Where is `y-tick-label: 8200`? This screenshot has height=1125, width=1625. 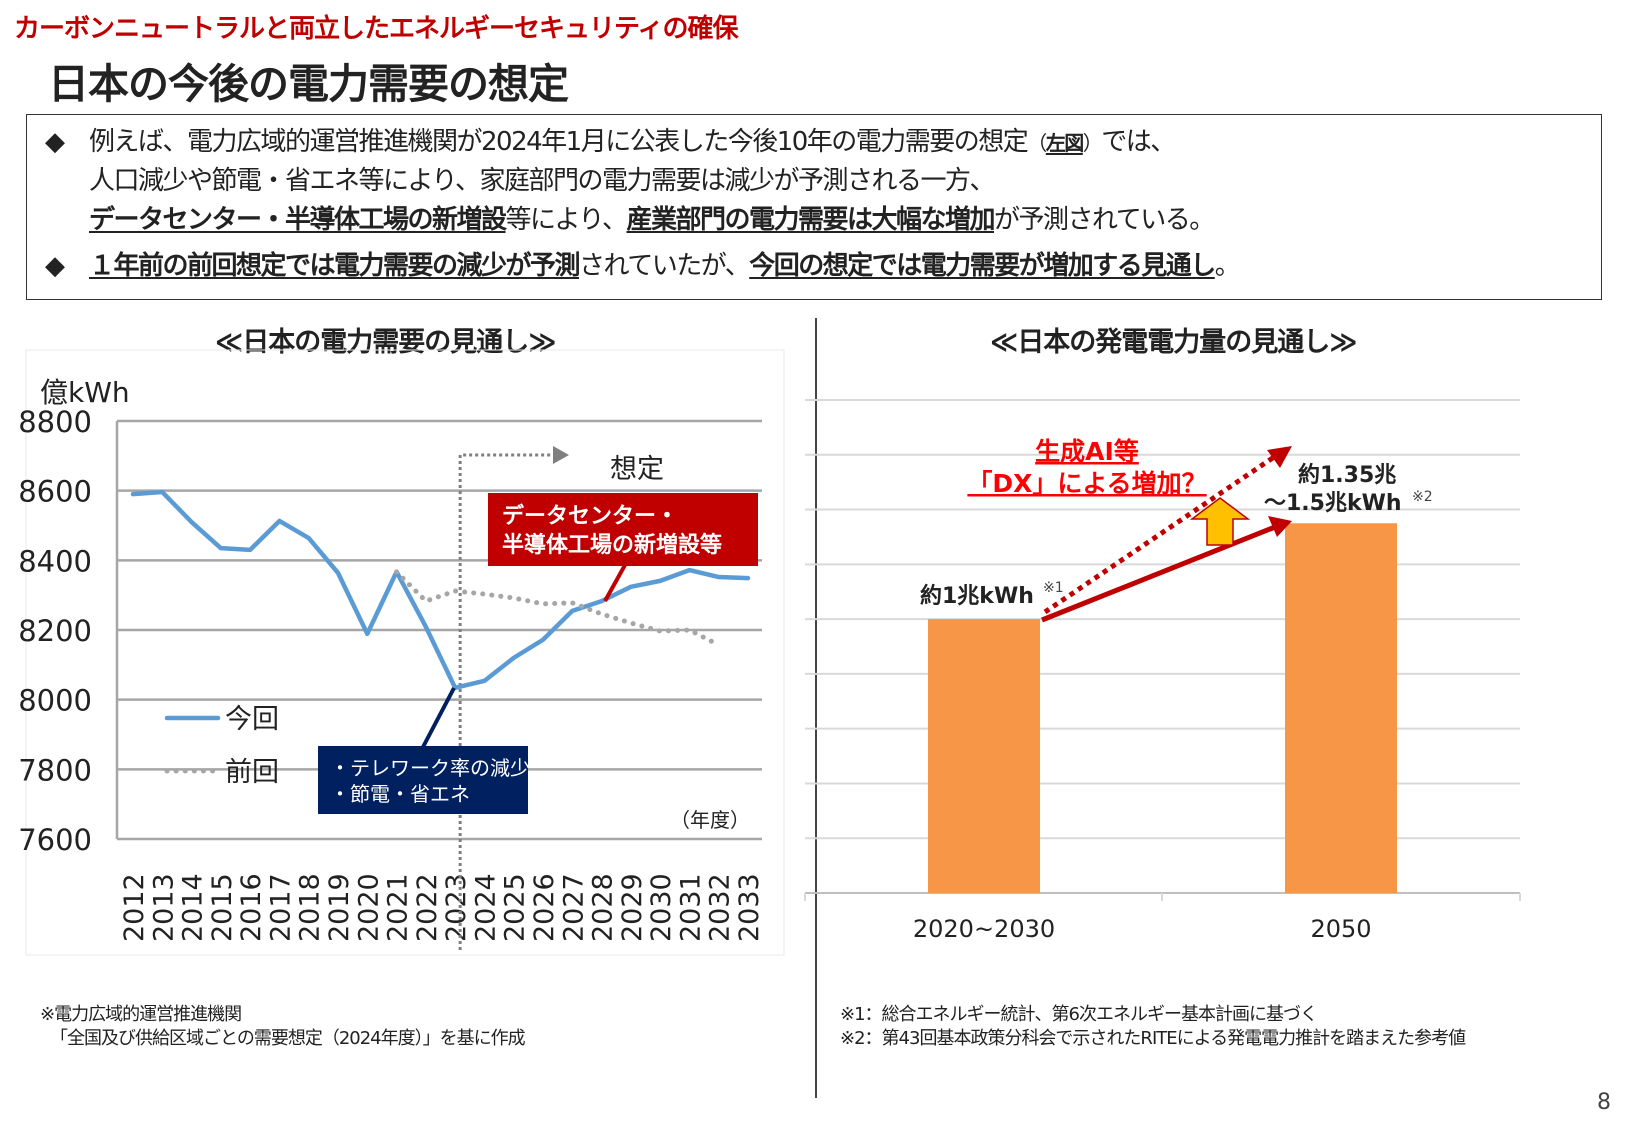
y-tick-label: 8200 is located at coordinates (55, 631).